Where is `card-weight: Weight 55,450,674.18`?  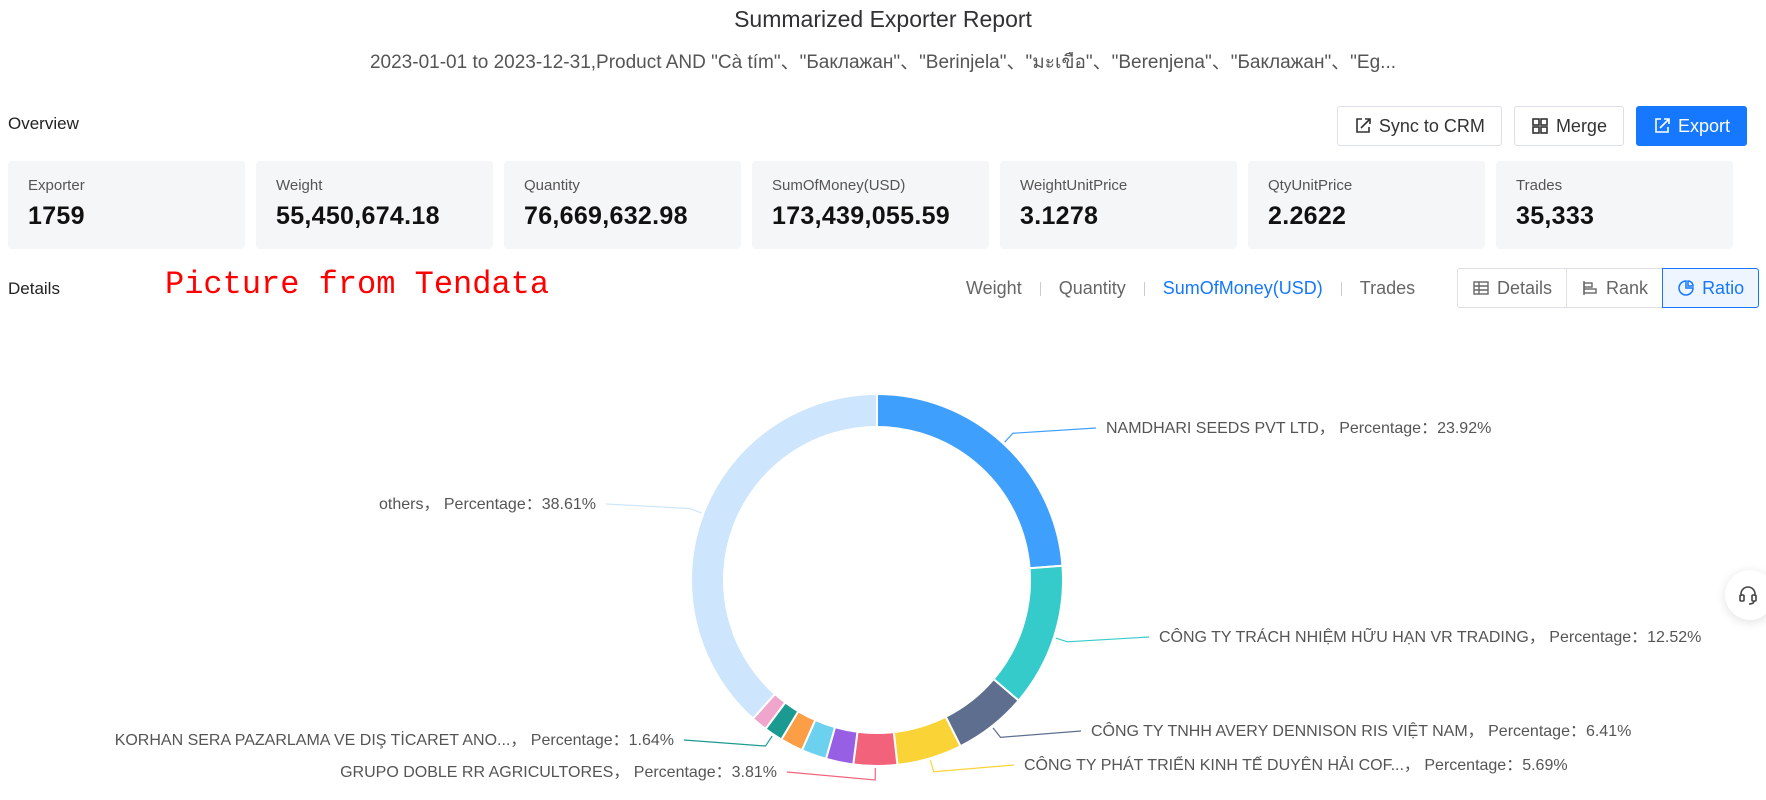
card-weight: Weight 55,450,674.18 is located at coordinates (374, 205).